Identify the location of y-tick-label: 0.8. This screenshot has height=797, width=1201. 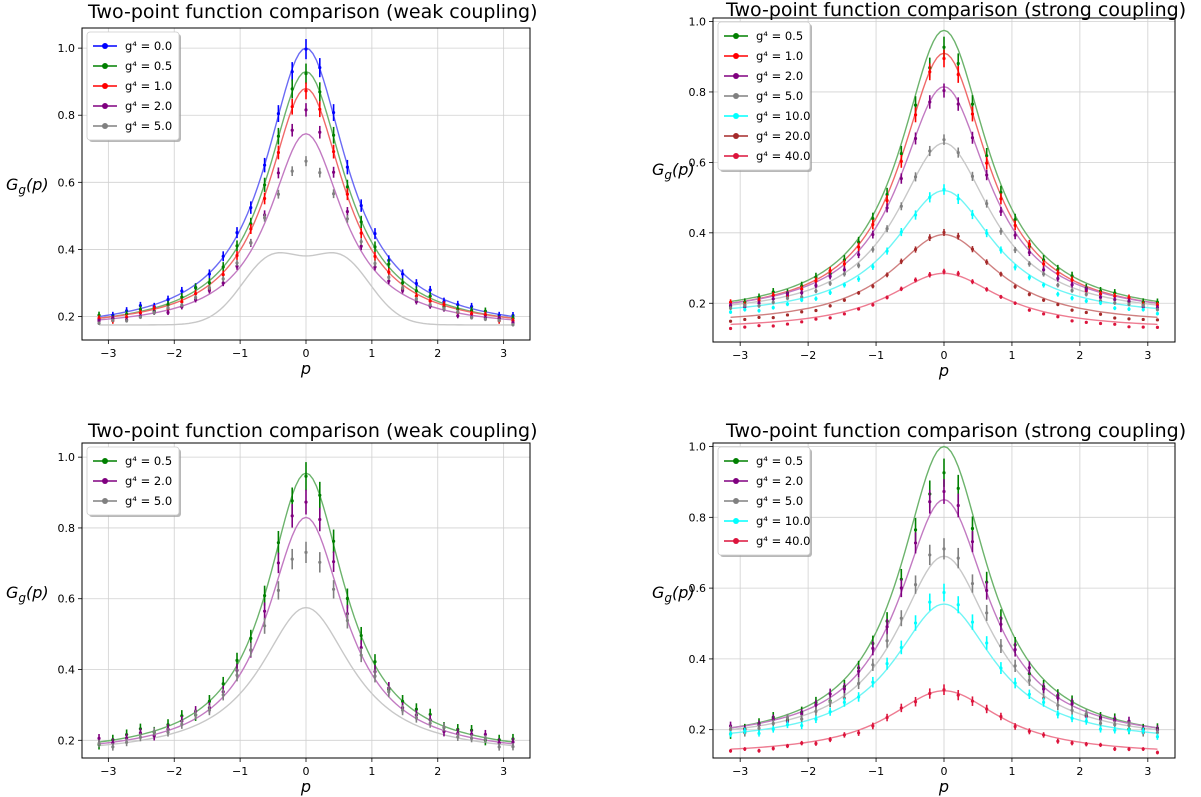
(67, 115).